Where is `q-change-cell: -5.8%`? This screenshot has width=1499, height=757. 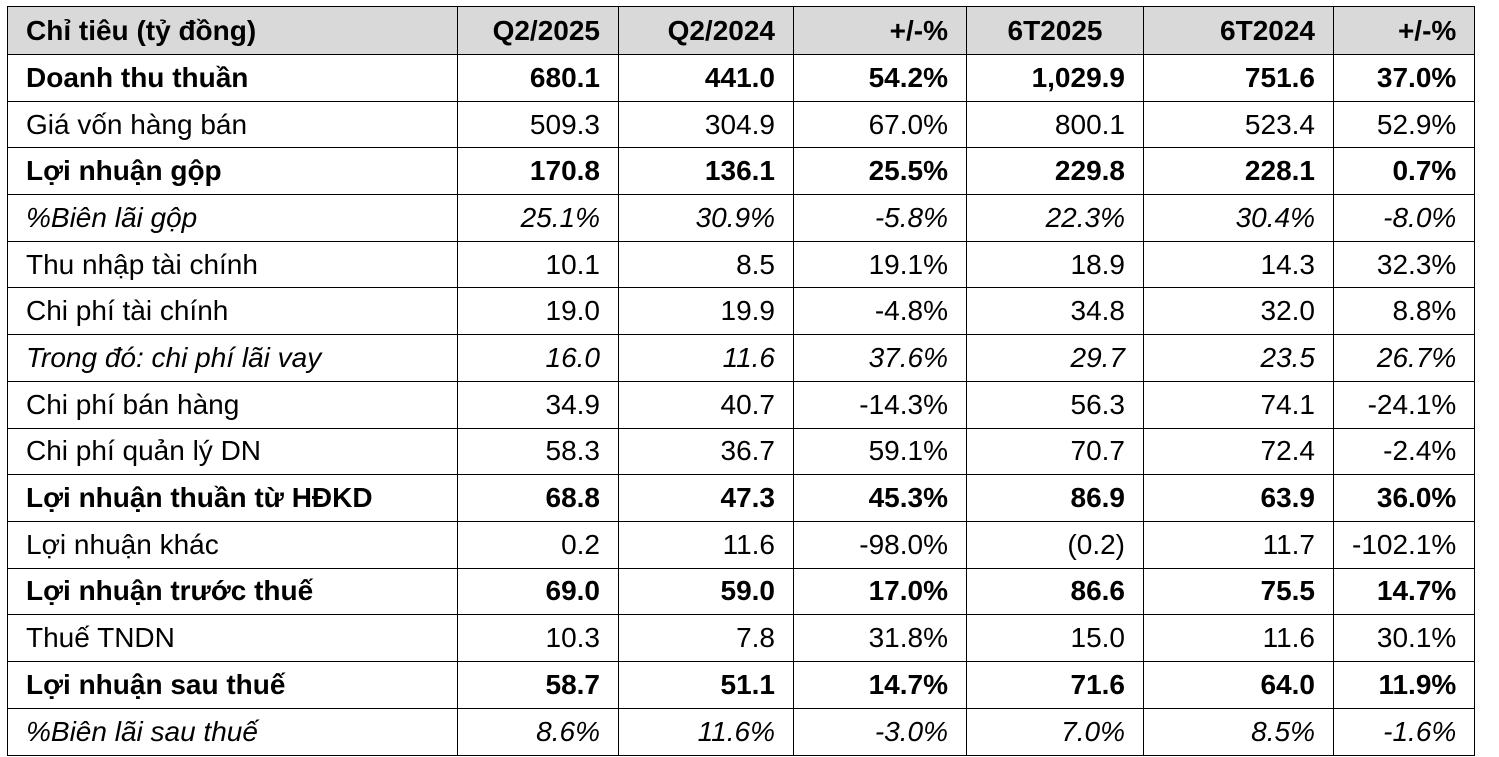
q-change-cell: -5.8% is located at coordinates (880, 218).